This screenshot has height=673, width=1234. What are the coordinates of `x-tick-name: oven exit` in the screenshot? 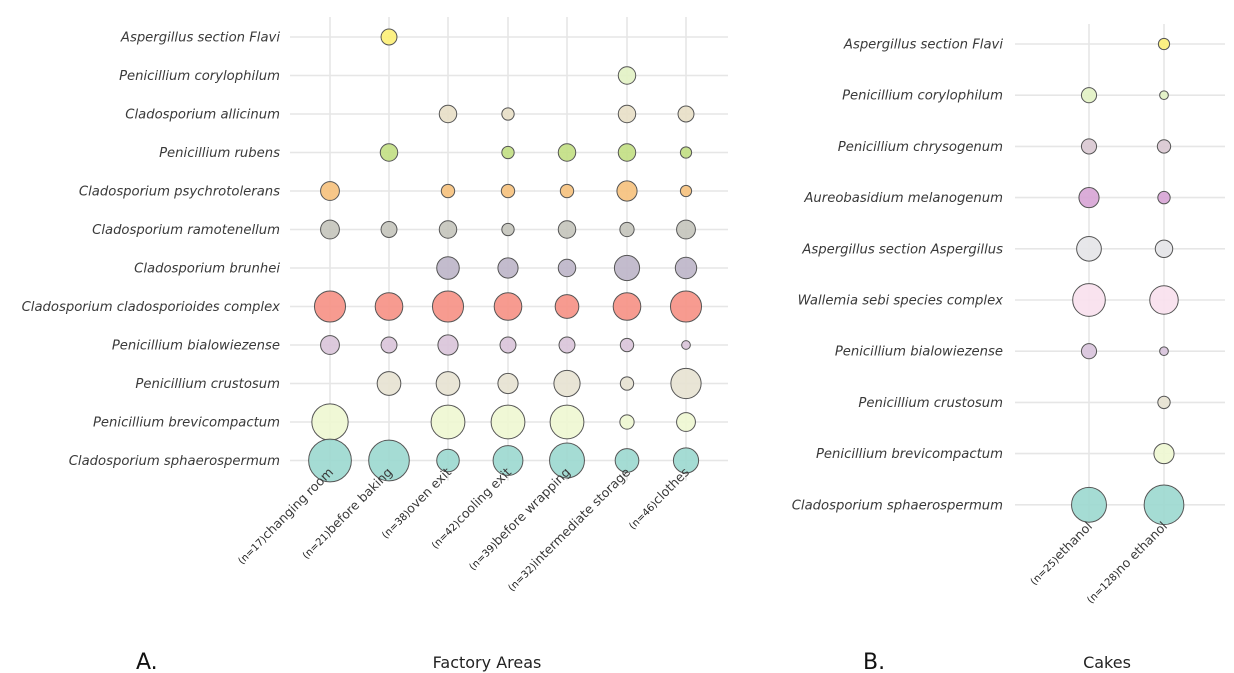 It's located at (428, 490).